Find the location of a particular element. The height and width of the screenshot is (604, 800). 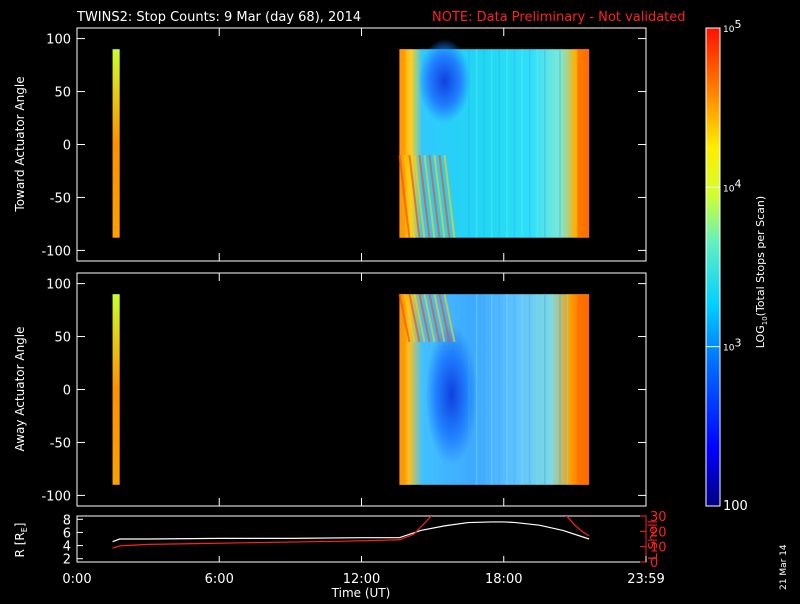

toward-edge-band is located at coordinates (583, 143).